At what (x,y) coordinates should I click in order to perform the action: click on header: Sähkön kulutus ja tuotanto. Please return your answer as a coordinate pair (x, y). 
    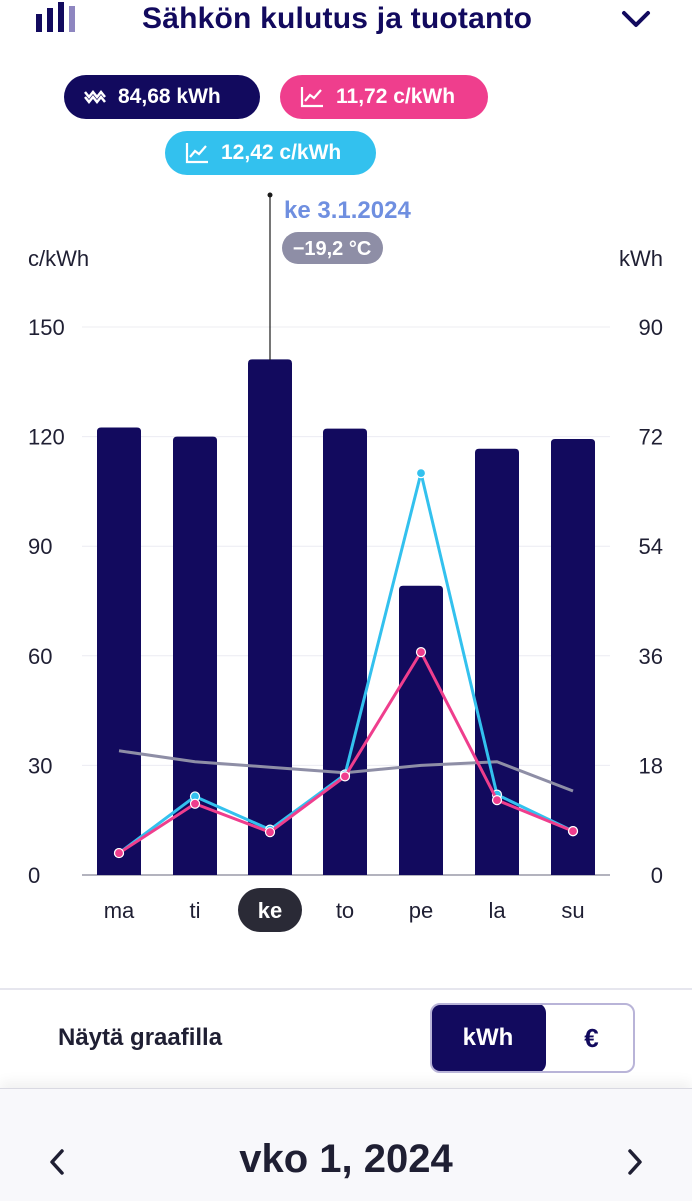
    Looking at the image, I should click on (346, 23).